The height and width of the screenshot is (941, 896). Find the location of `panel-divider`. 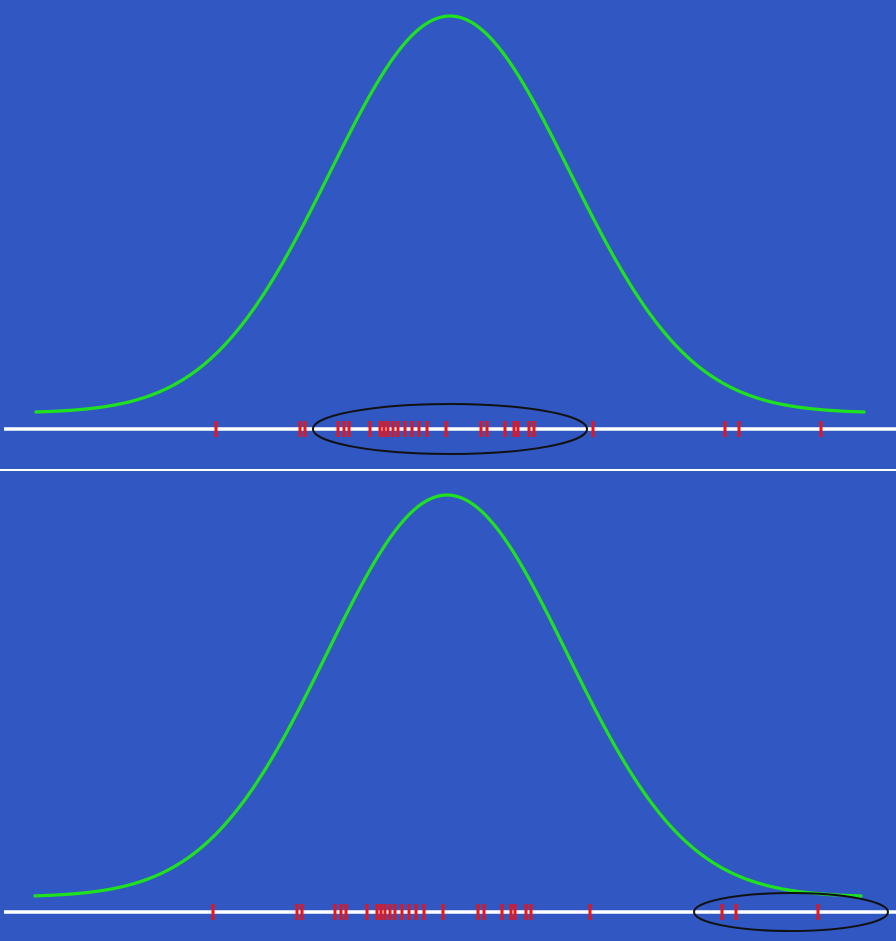

panel-divider is located at coordinates (448, 470).